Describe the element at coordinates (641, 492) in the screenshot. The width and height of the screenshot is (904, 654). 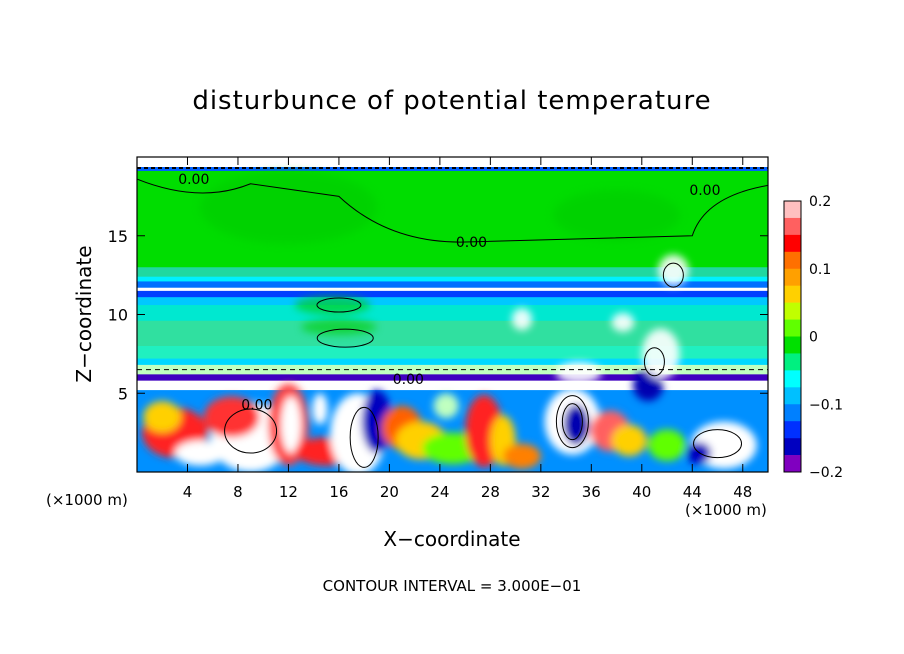
I see `x-tick-label: 40` at that location.